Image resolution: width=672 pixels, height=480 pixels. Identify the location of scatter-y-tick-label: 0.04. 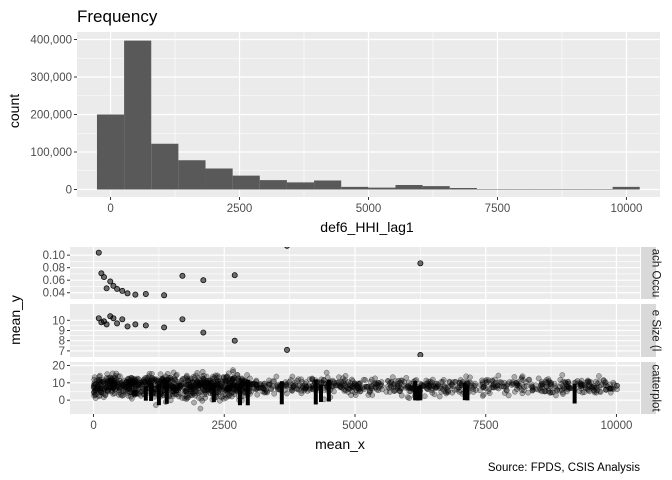
(54, 294).